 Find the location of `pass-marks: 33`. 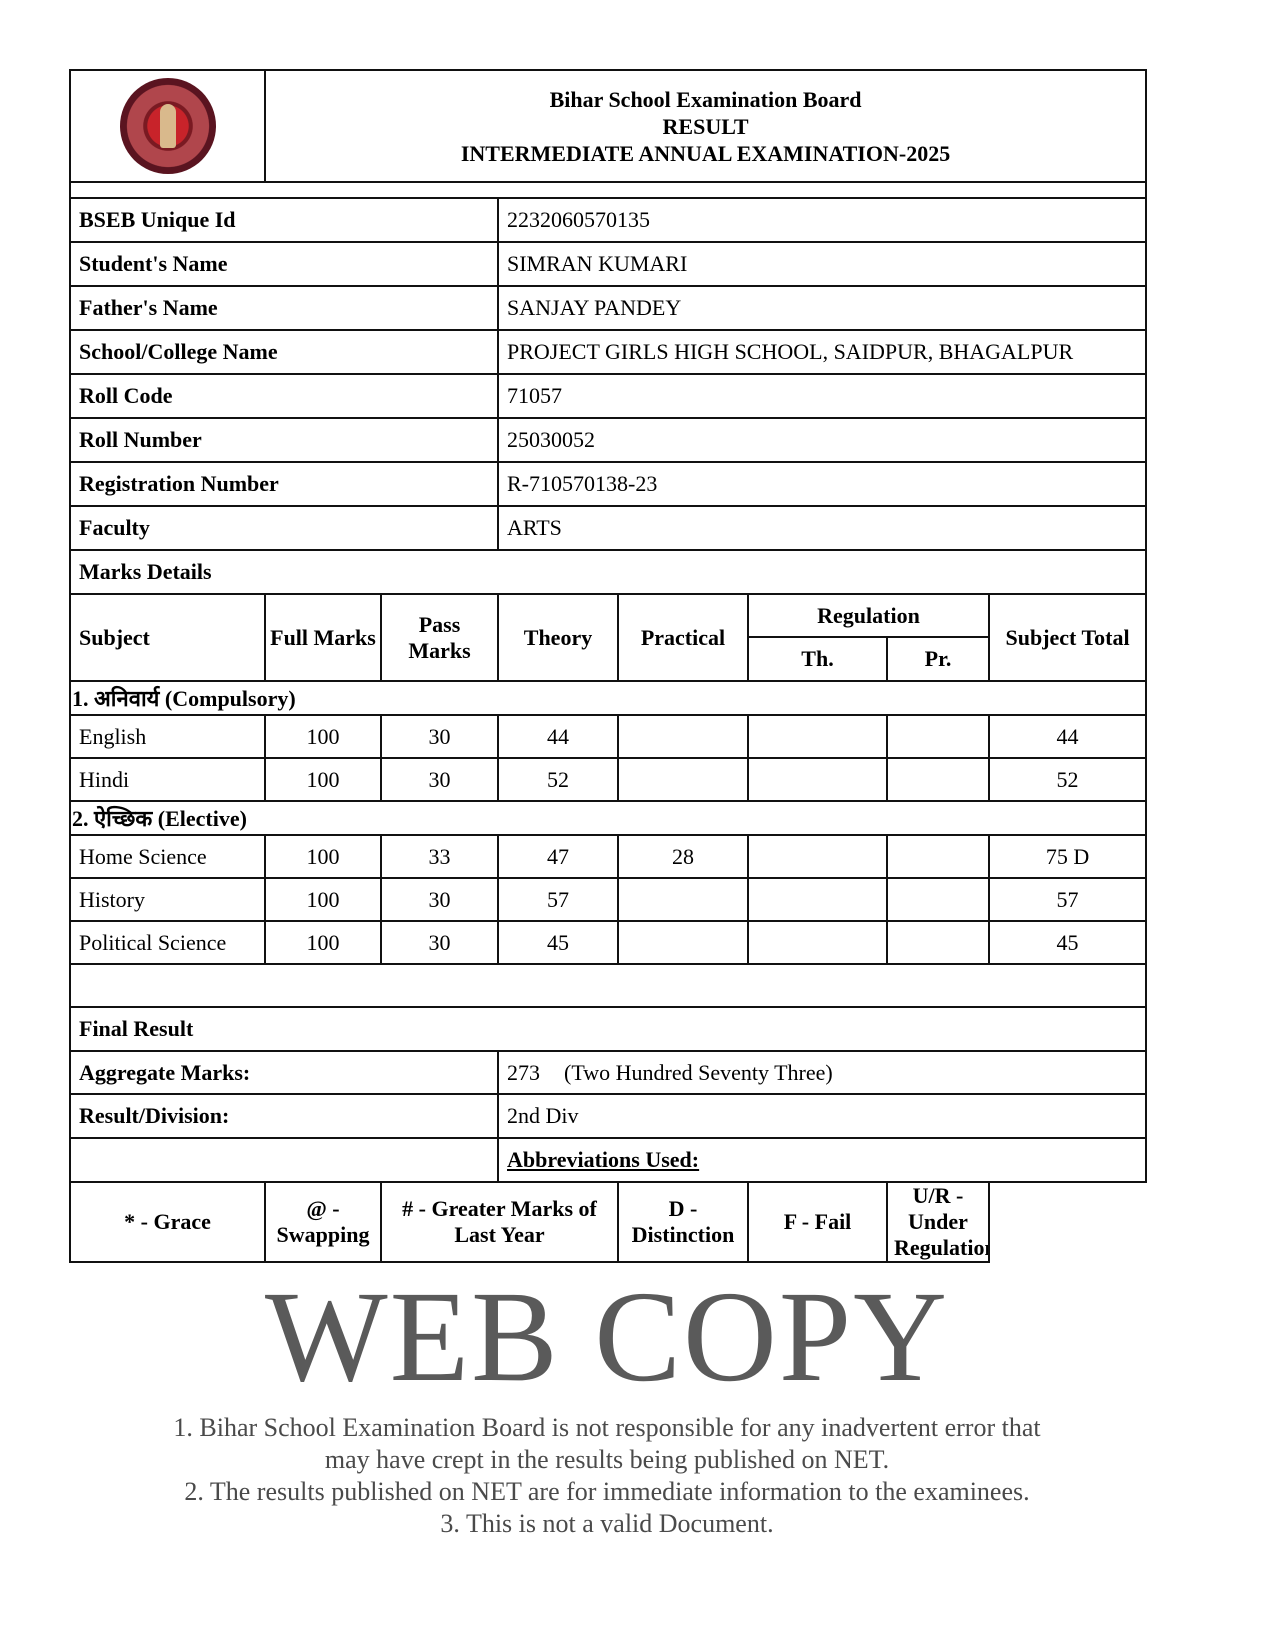

pass-marks: 33 is located at coordinates (439, 856).